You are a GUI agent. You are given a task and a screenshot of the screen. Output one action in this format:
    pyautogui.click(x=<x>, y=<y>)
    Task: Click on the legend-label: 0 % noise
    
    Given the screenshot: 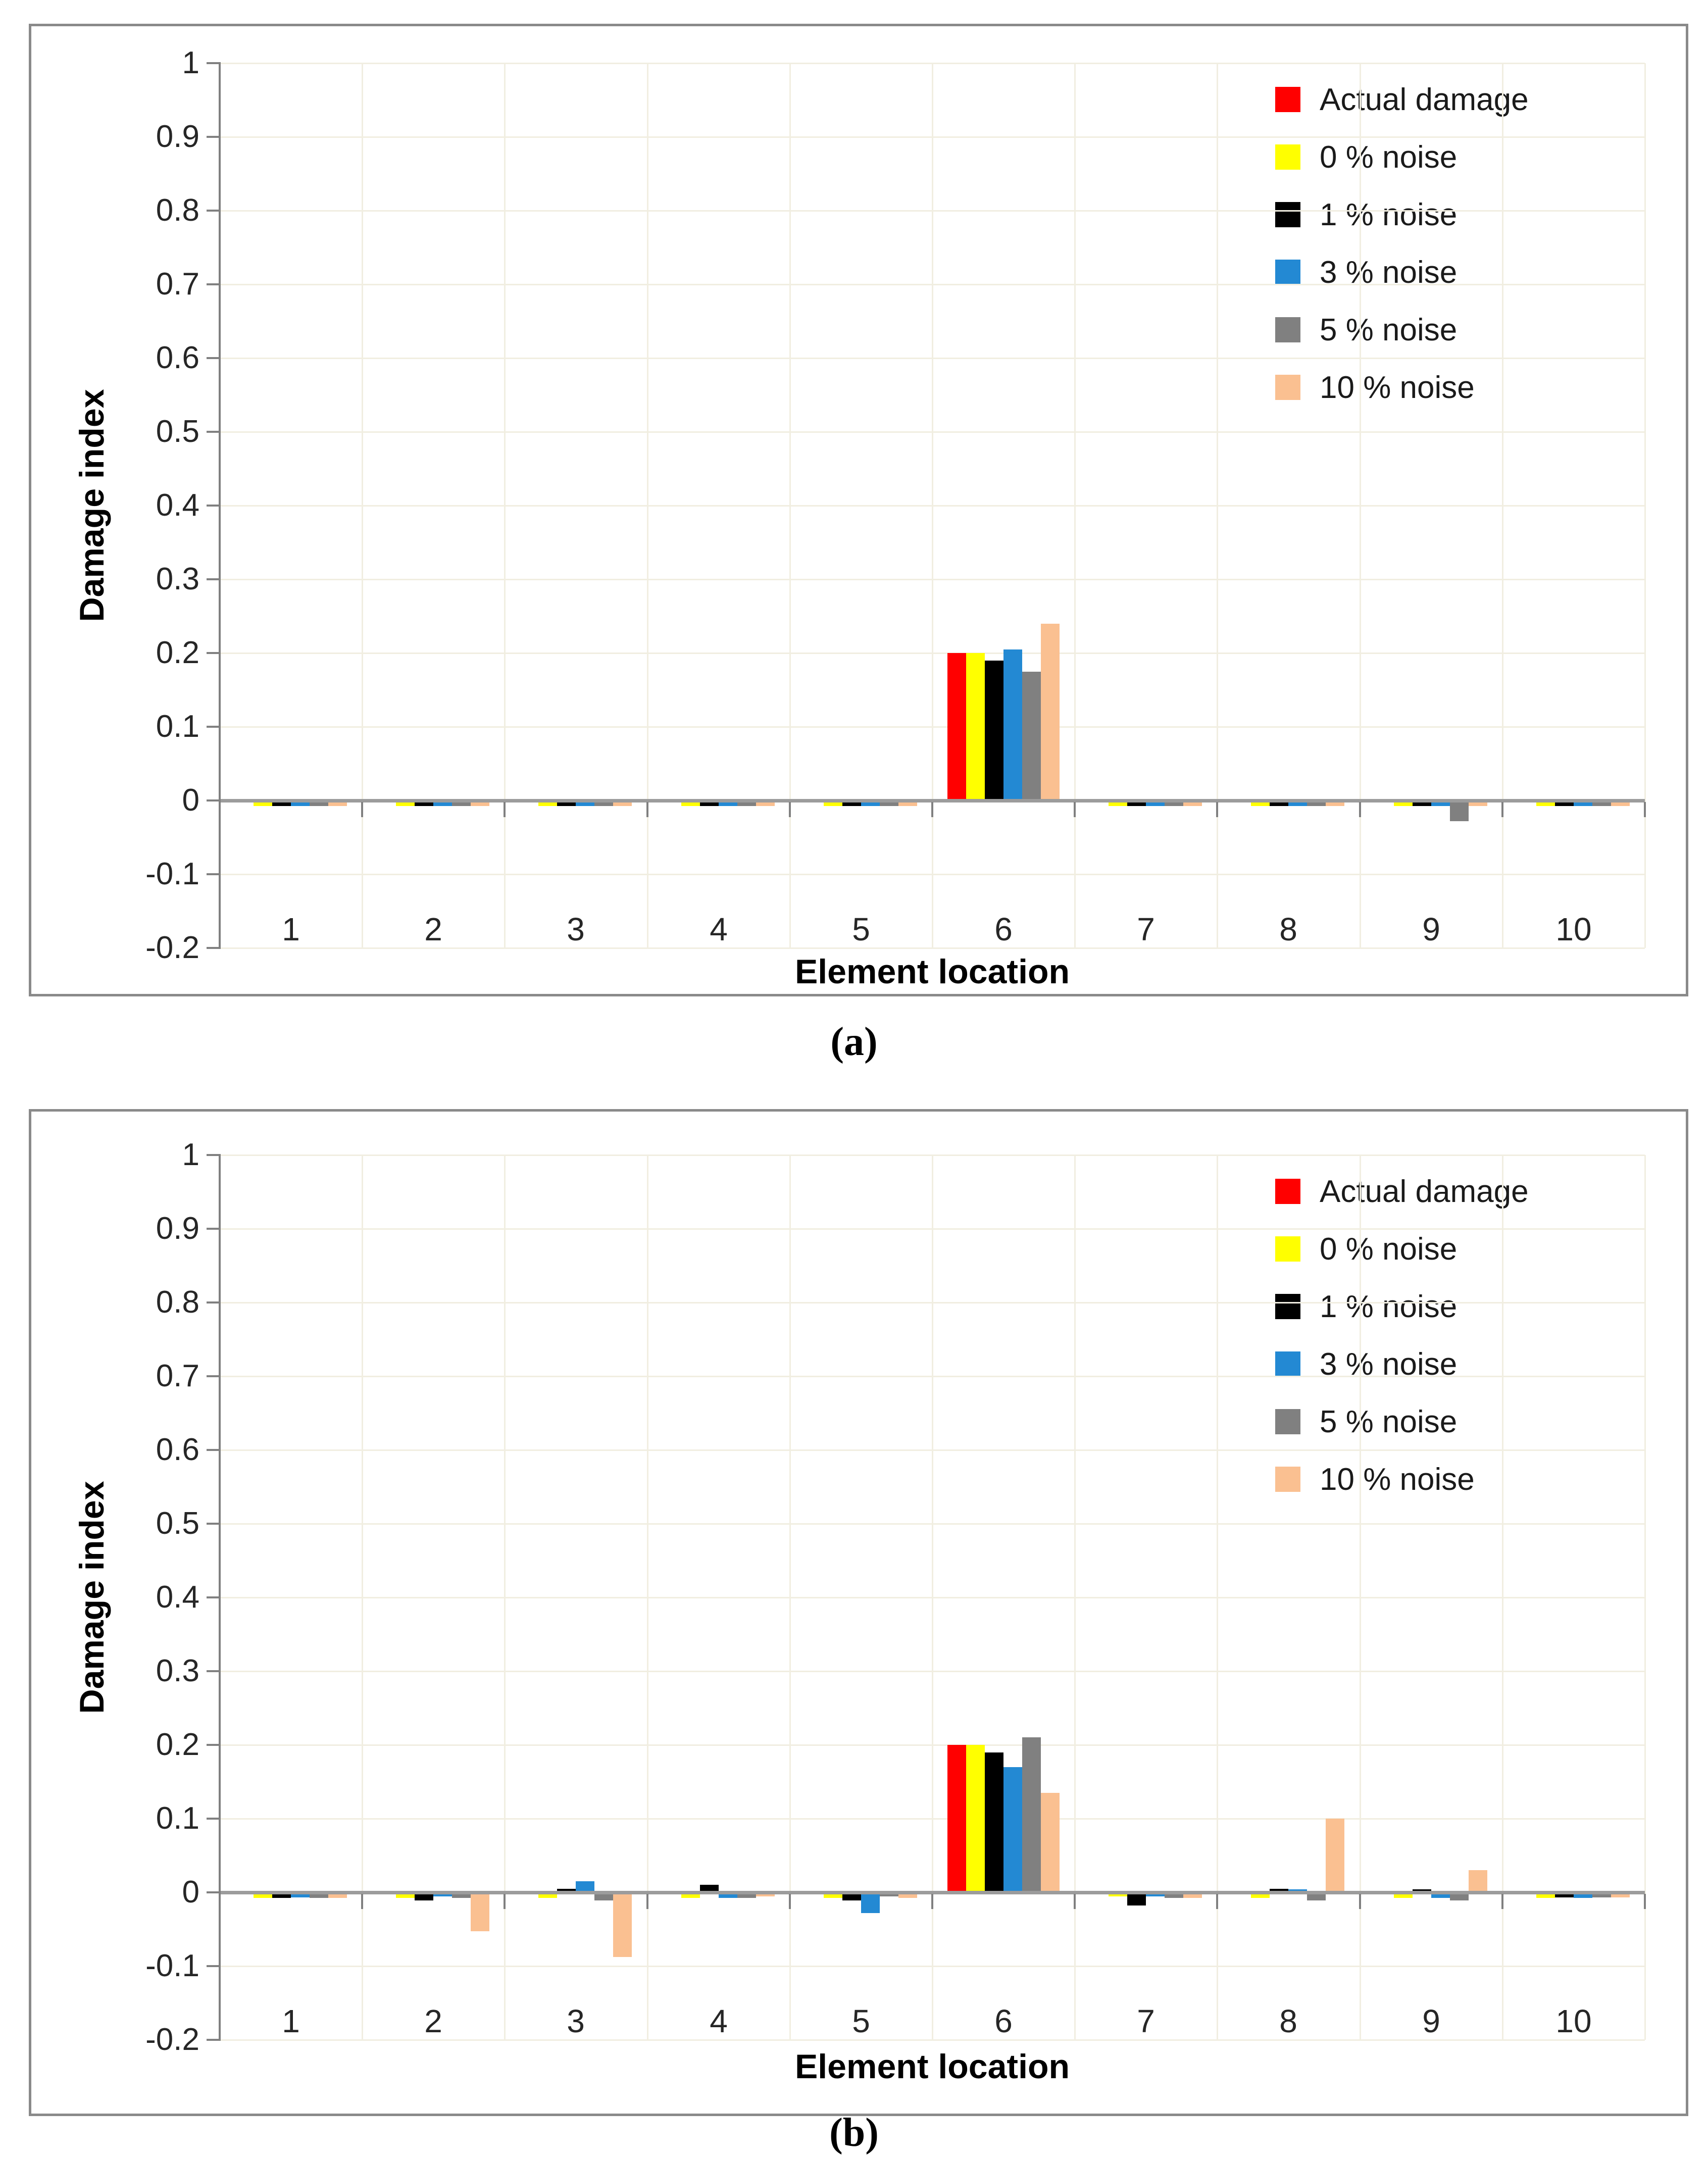 What is the action you would take?
    pyautogui.click(x=1389, y=157)
    